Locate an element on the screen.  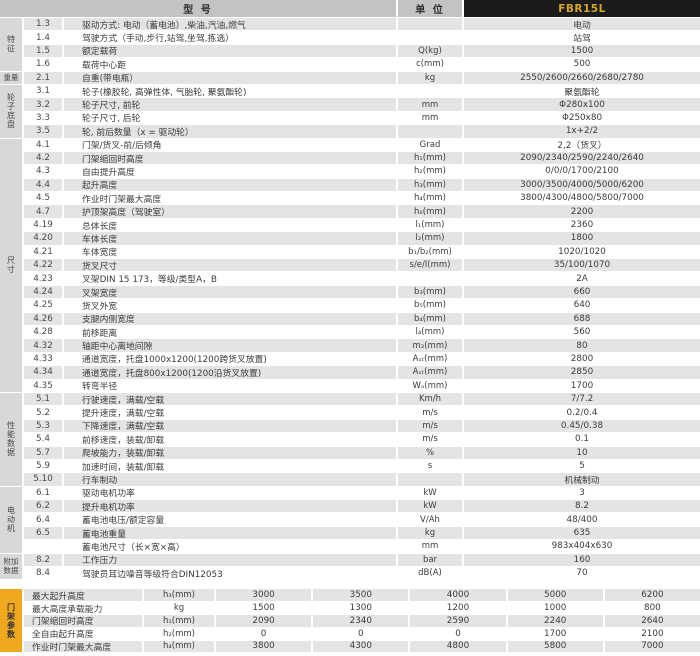
row-description: 行车制动 is located at coordinates (230, 479).